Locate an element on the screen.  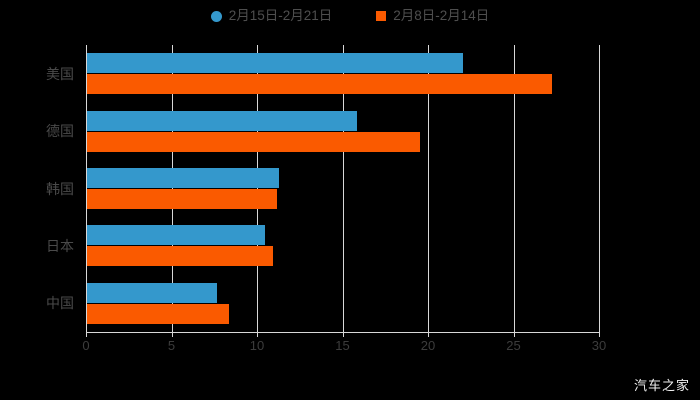
chart-legend: 2月15日-2月21日 2月8日-2月14日 is located at coordinates (350, 16).